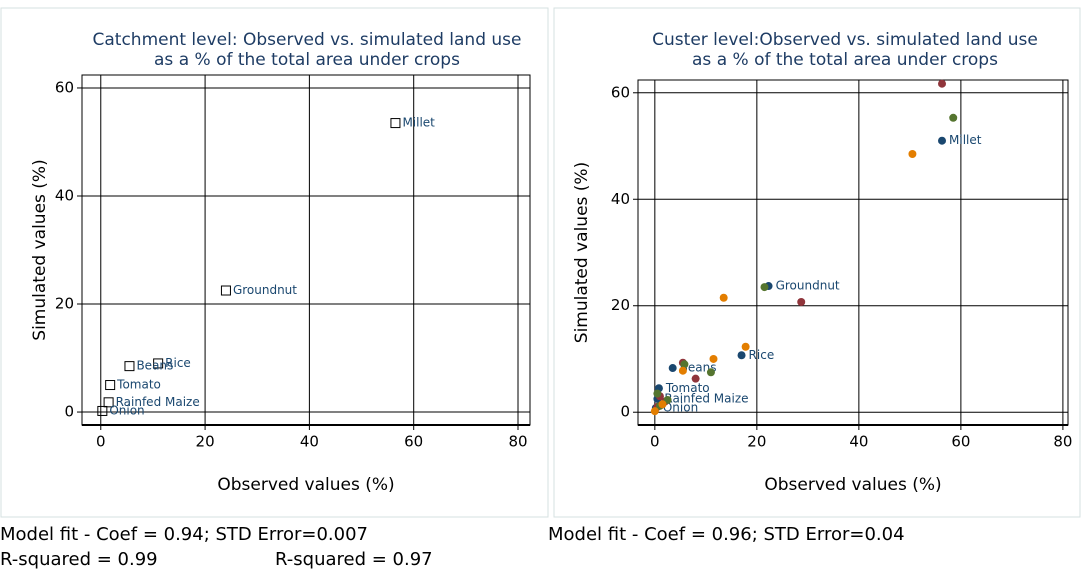 This screenshot has width=1081, height=572. What do you see at coordinates (726, 534) in the screenshot?
I see `caption: Model fit - Coef = 0.96; STD Error=0.04` at bounding box center [726, 534].